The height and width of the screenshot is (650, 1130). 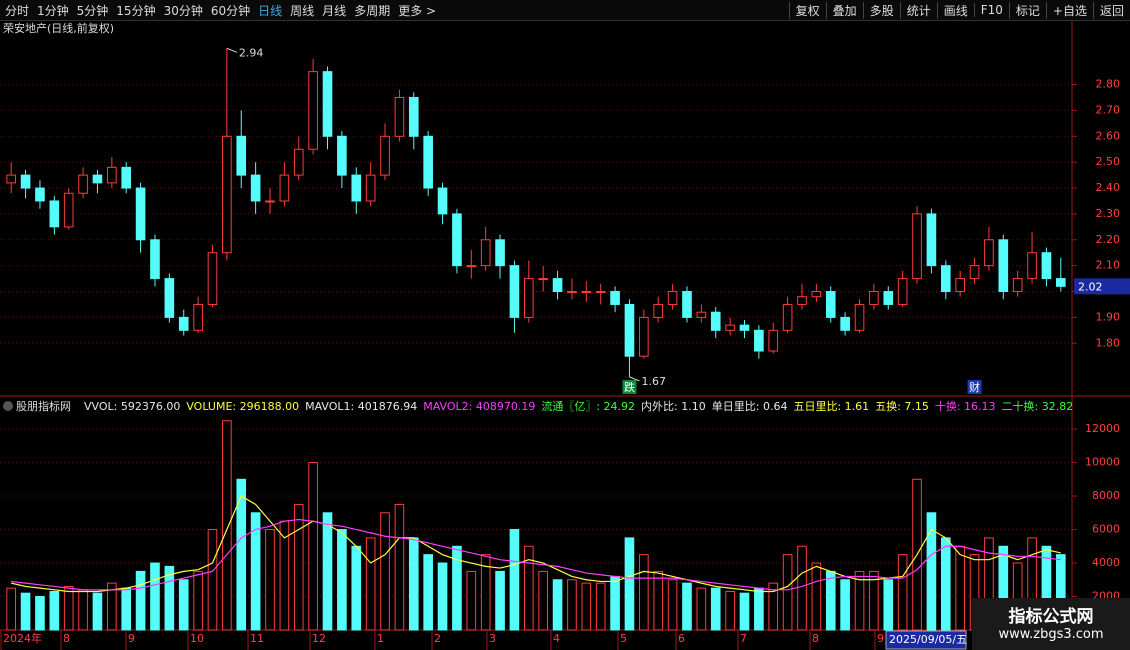 I want to click on tool-button: 复权, so click(x=807, y=10).